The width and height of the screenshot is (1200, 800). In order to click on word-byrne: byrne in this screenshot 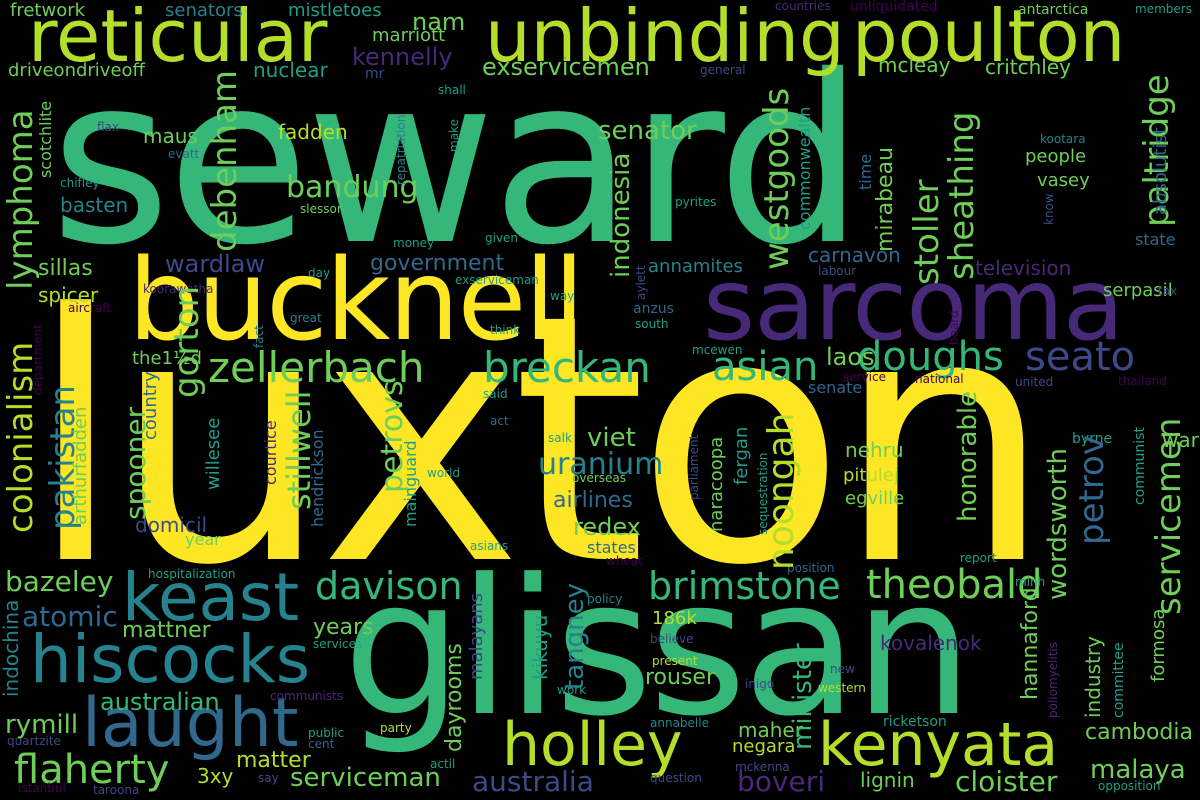, I will do `click(1092, 439)`.